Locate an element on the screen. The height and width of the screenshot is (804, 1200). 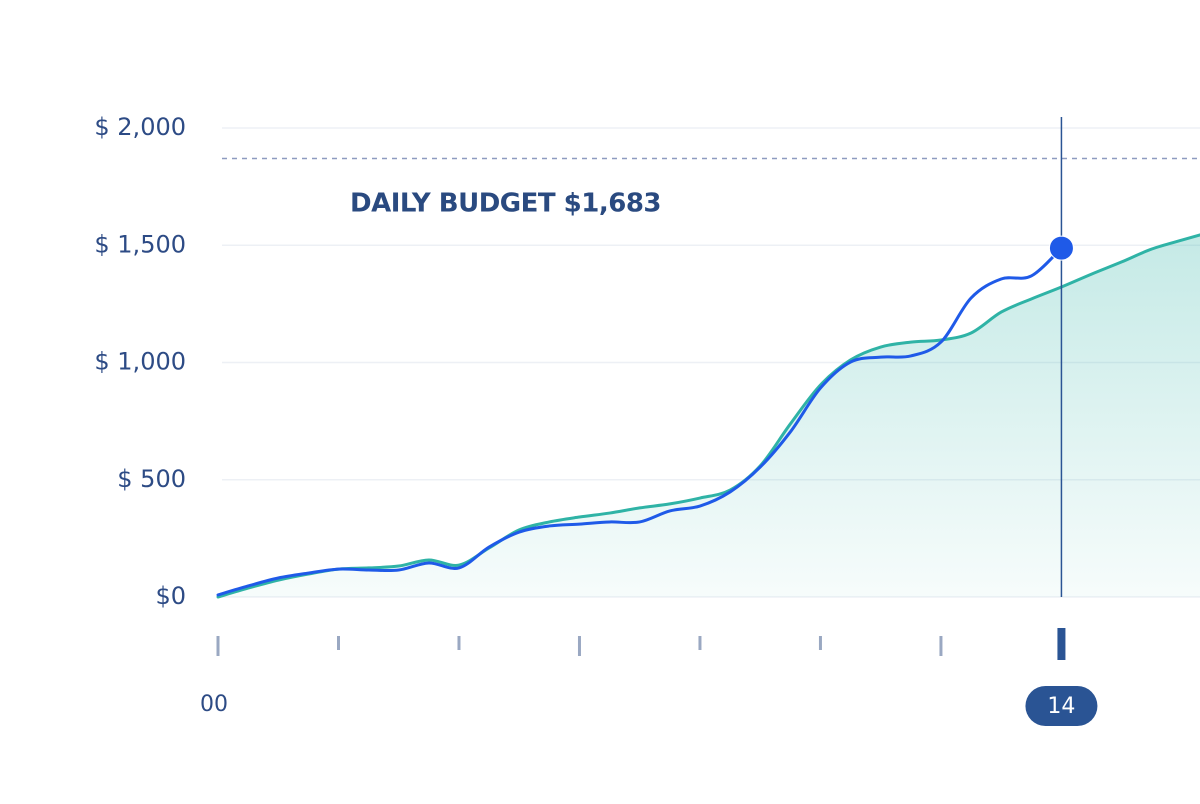
y-tick-label: $ 1,000 is located at coordinates (140, 362).